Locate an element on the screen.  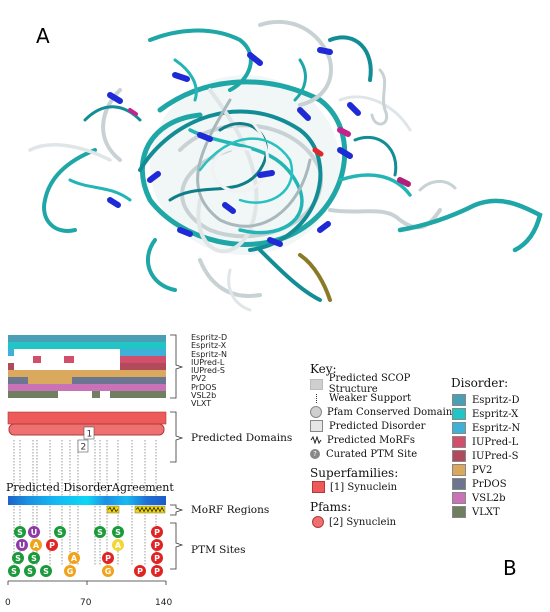
disorder-legend-item: VLXT is located at coordinates (499, 512).